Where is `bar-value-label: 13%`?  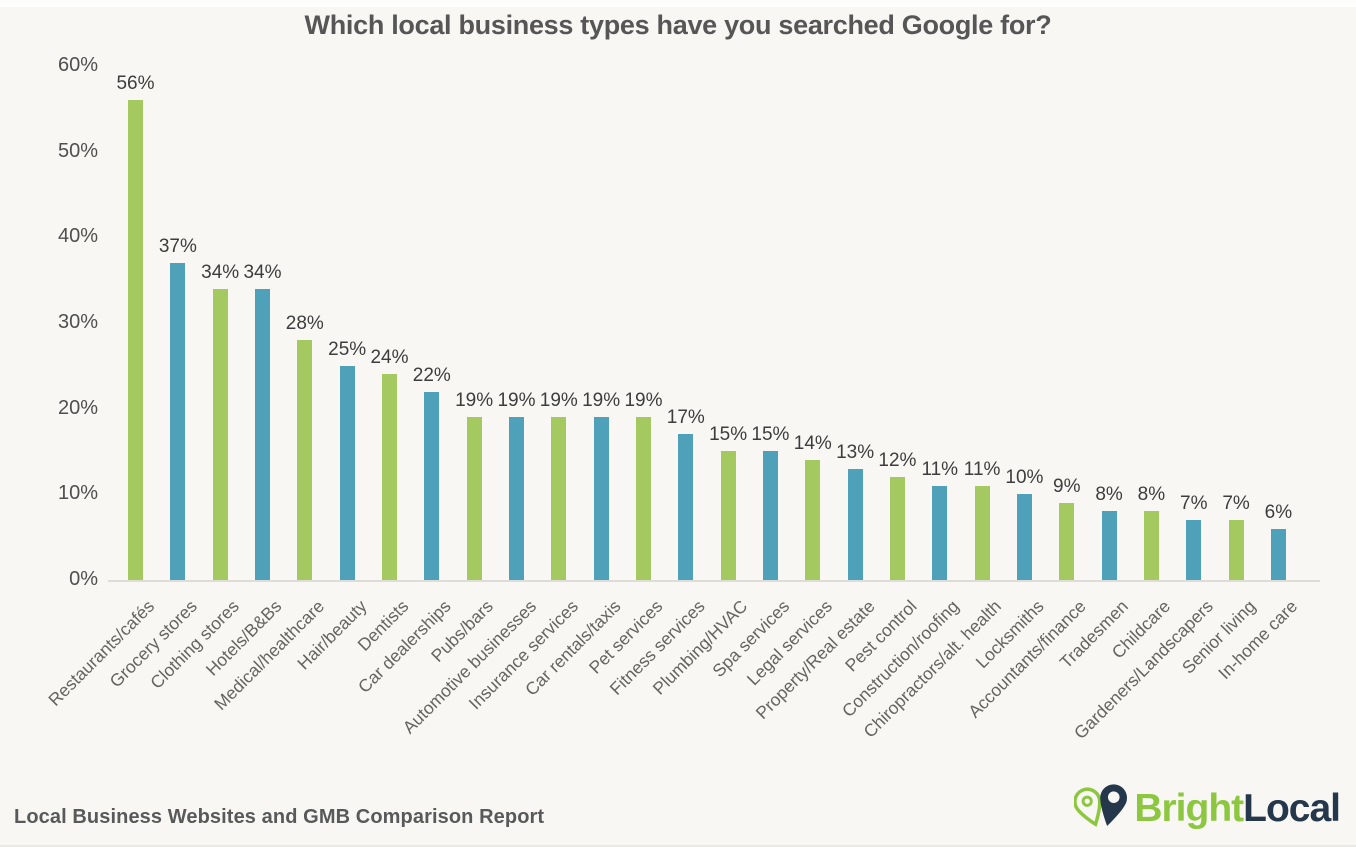
bar-value-label: 13% is located at coordinates (855, 452).